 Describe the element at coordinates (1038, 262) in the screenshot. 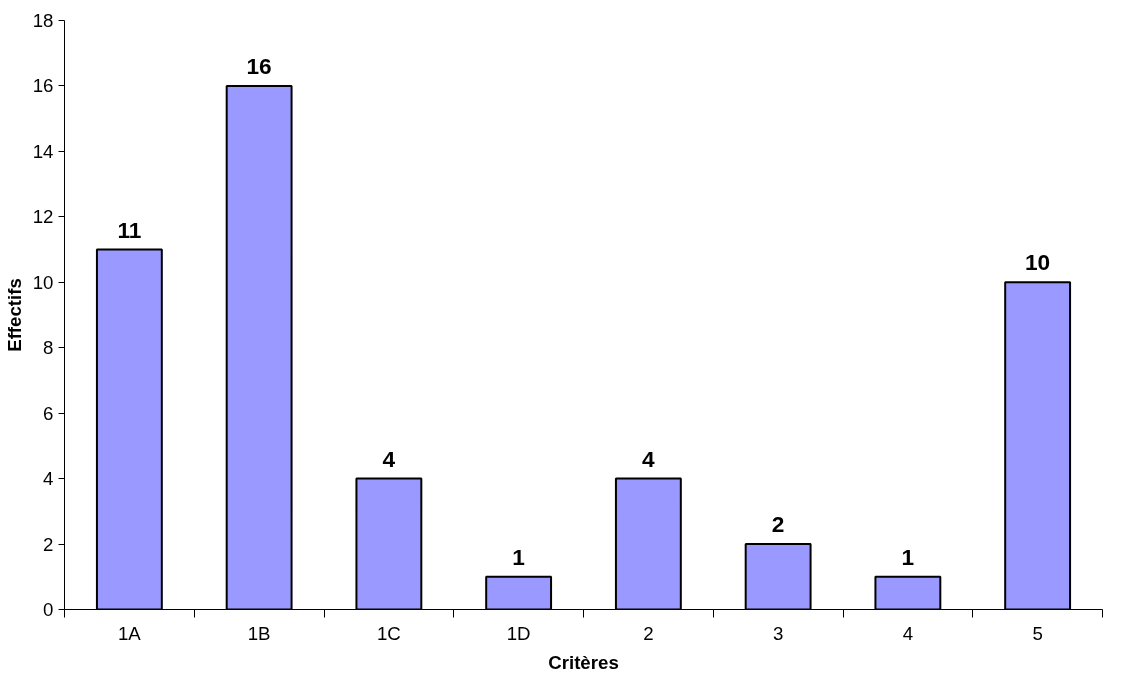

I see `data-label: 10` at that location.